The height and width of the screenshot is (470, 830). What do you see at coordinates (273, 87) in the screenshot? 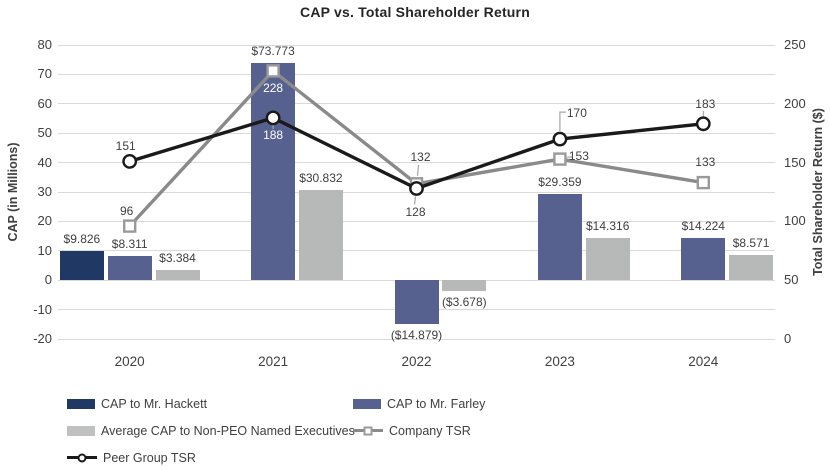
I see `tsr-value-label: 228` at bounding box center [273, 87].